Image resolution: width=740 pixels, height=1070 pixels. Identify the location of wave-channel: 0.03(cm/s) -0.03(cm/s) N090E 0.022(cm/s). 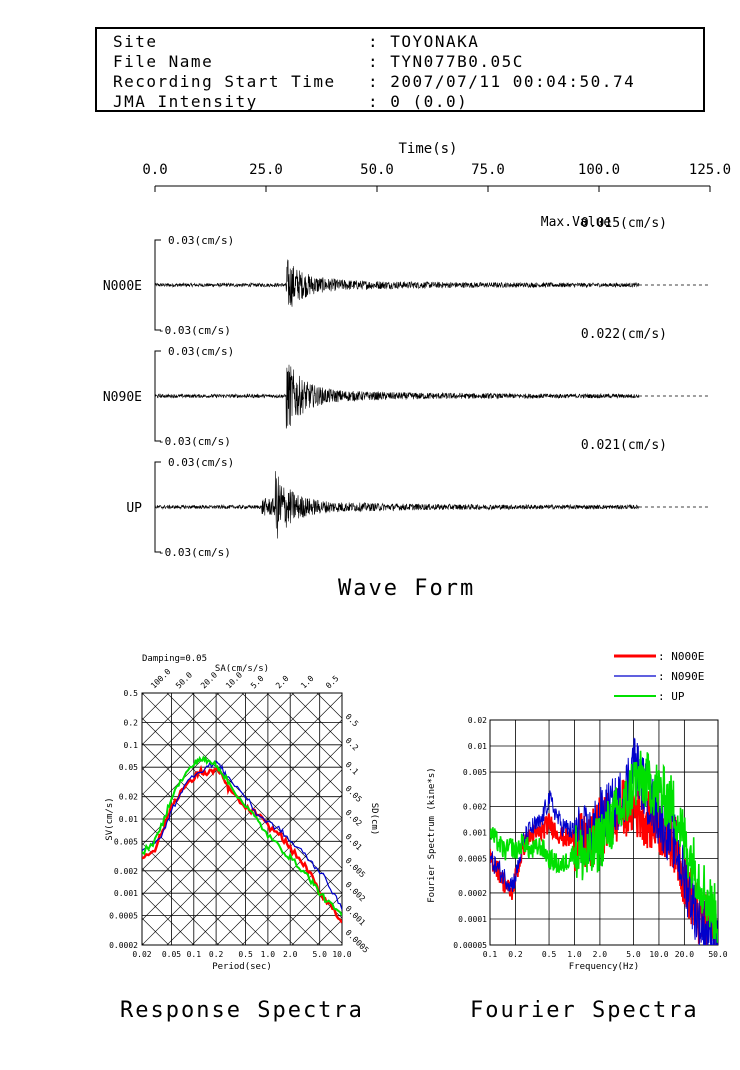
(406, 387).